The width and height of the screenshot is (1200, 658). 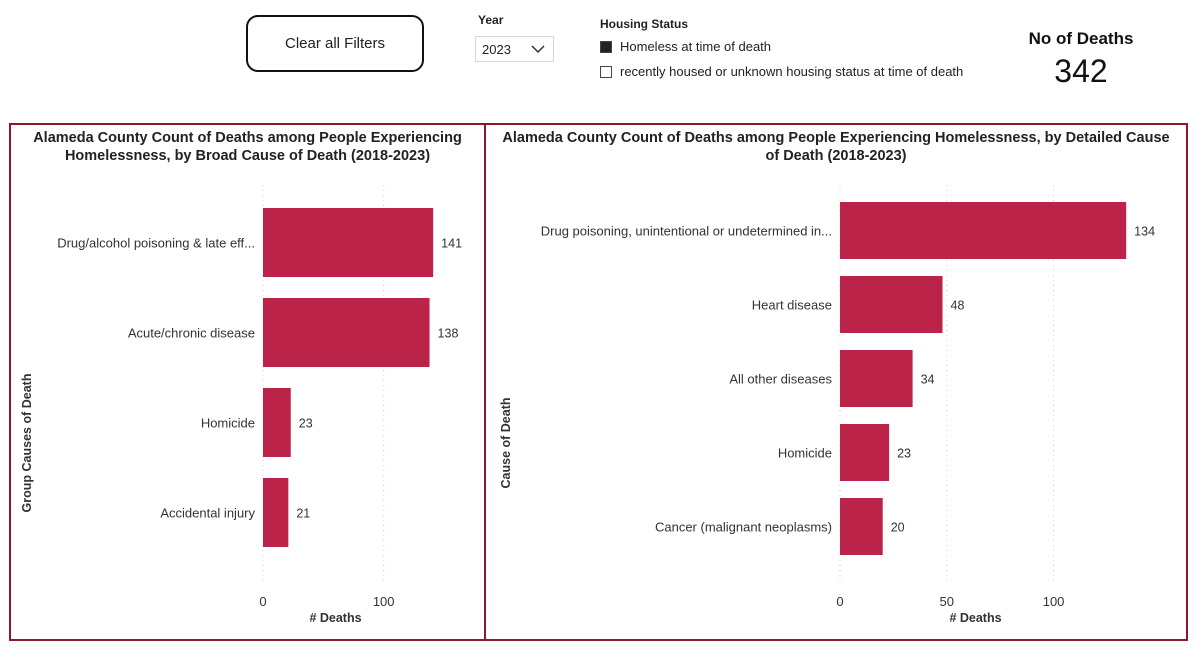 I want to click on housing-option-label: Homeless at time of death, so click(x=696, y=46).